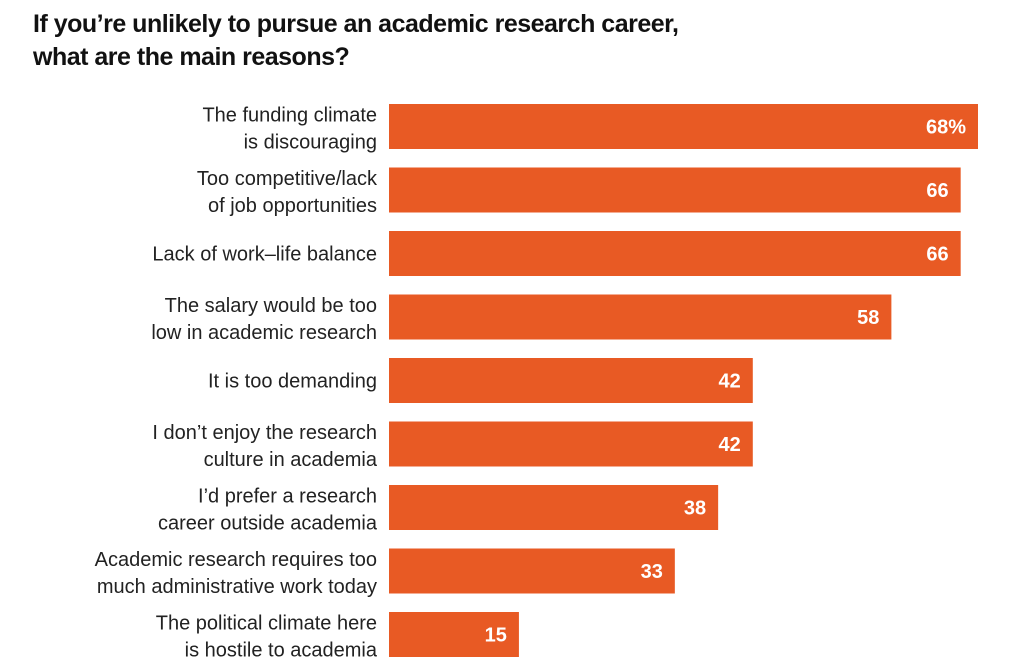 The width and height of the screenshot is (1024, 667). Describe the element at coordinates (289, 129) in the screenshot. I see `category-label: The funding climate is discouraging` at that location.